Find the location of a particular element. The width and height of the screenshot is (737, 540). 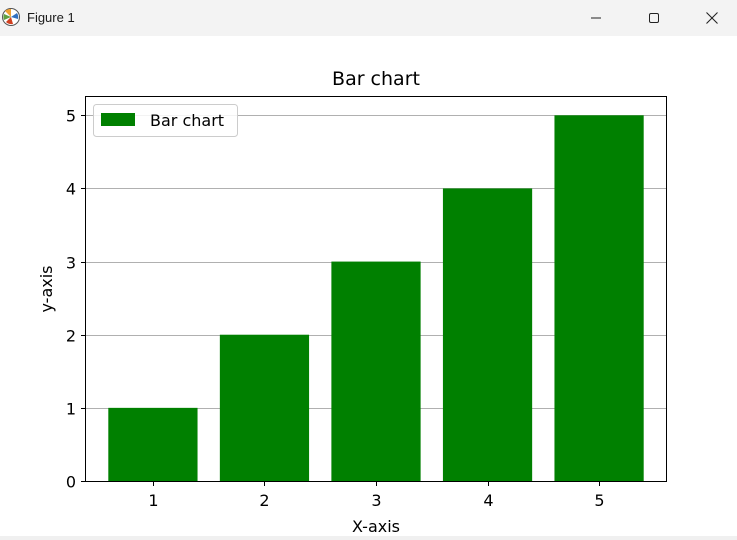

x-tick-label: 4 is located at coordinates (488, 500).